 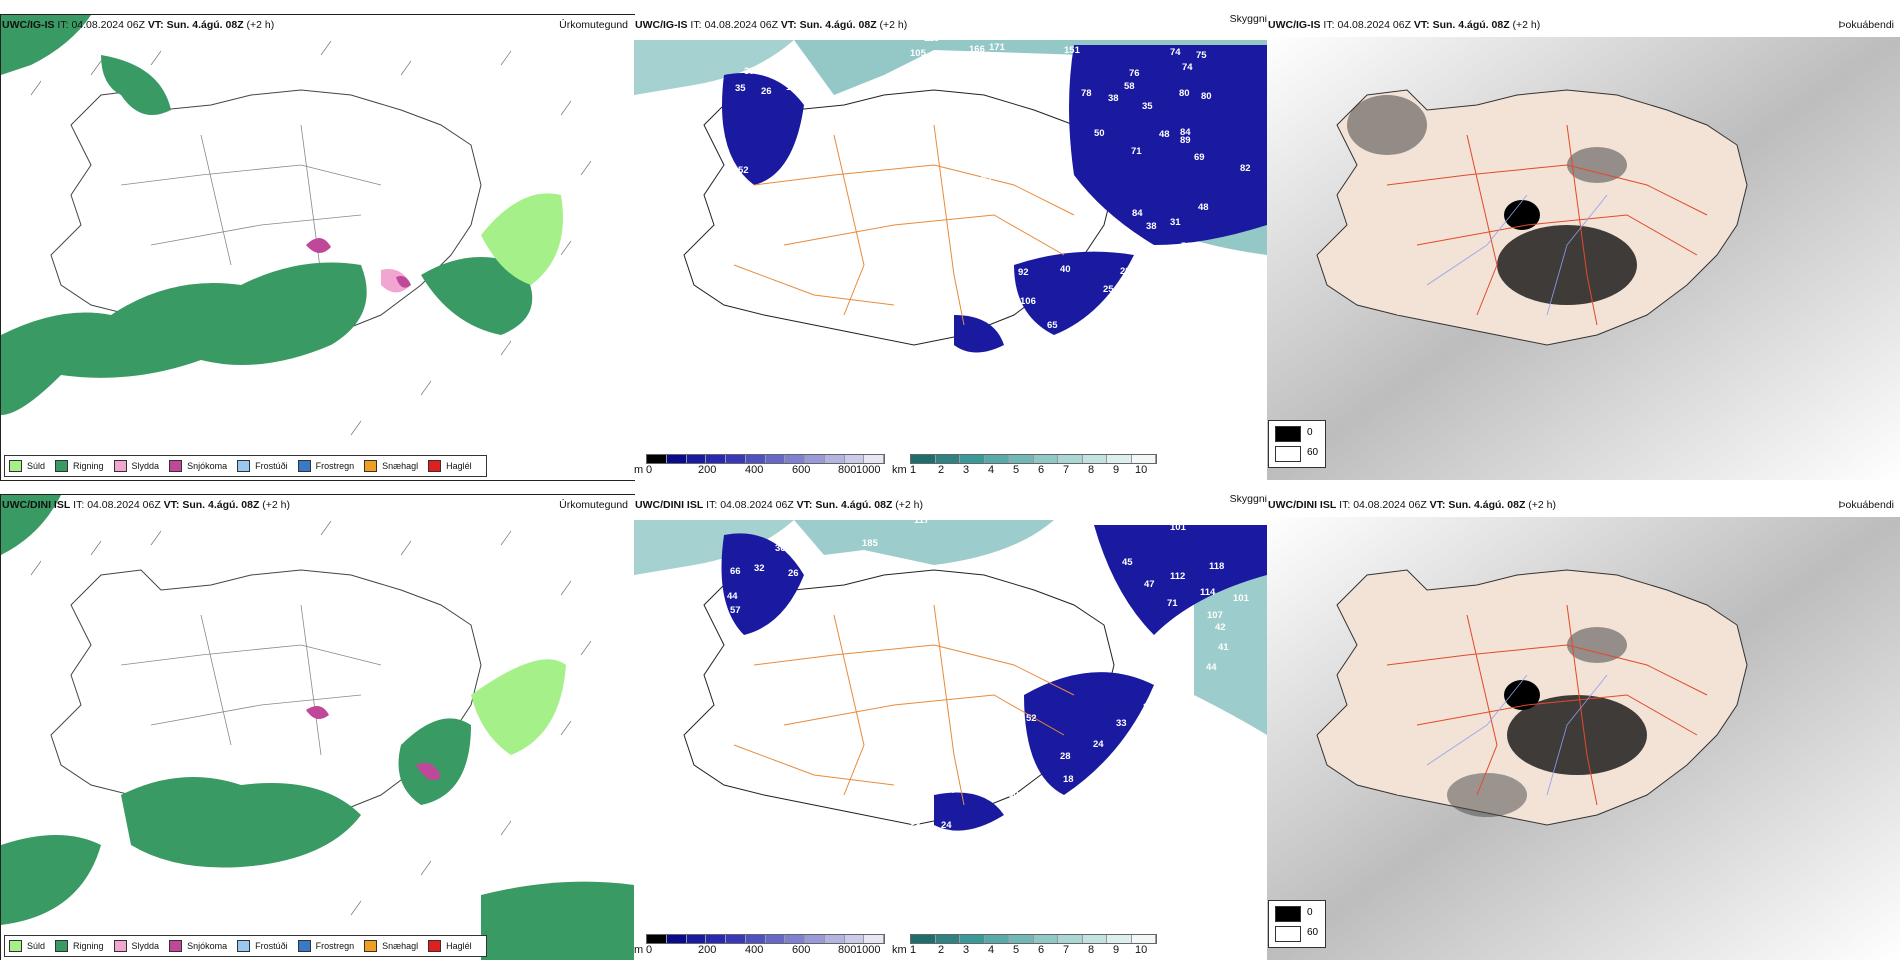 What do you see at coordinates (1186, 246) in the screenshot?
I see `visibility-value: 58` at bounding box center [1186, 246].